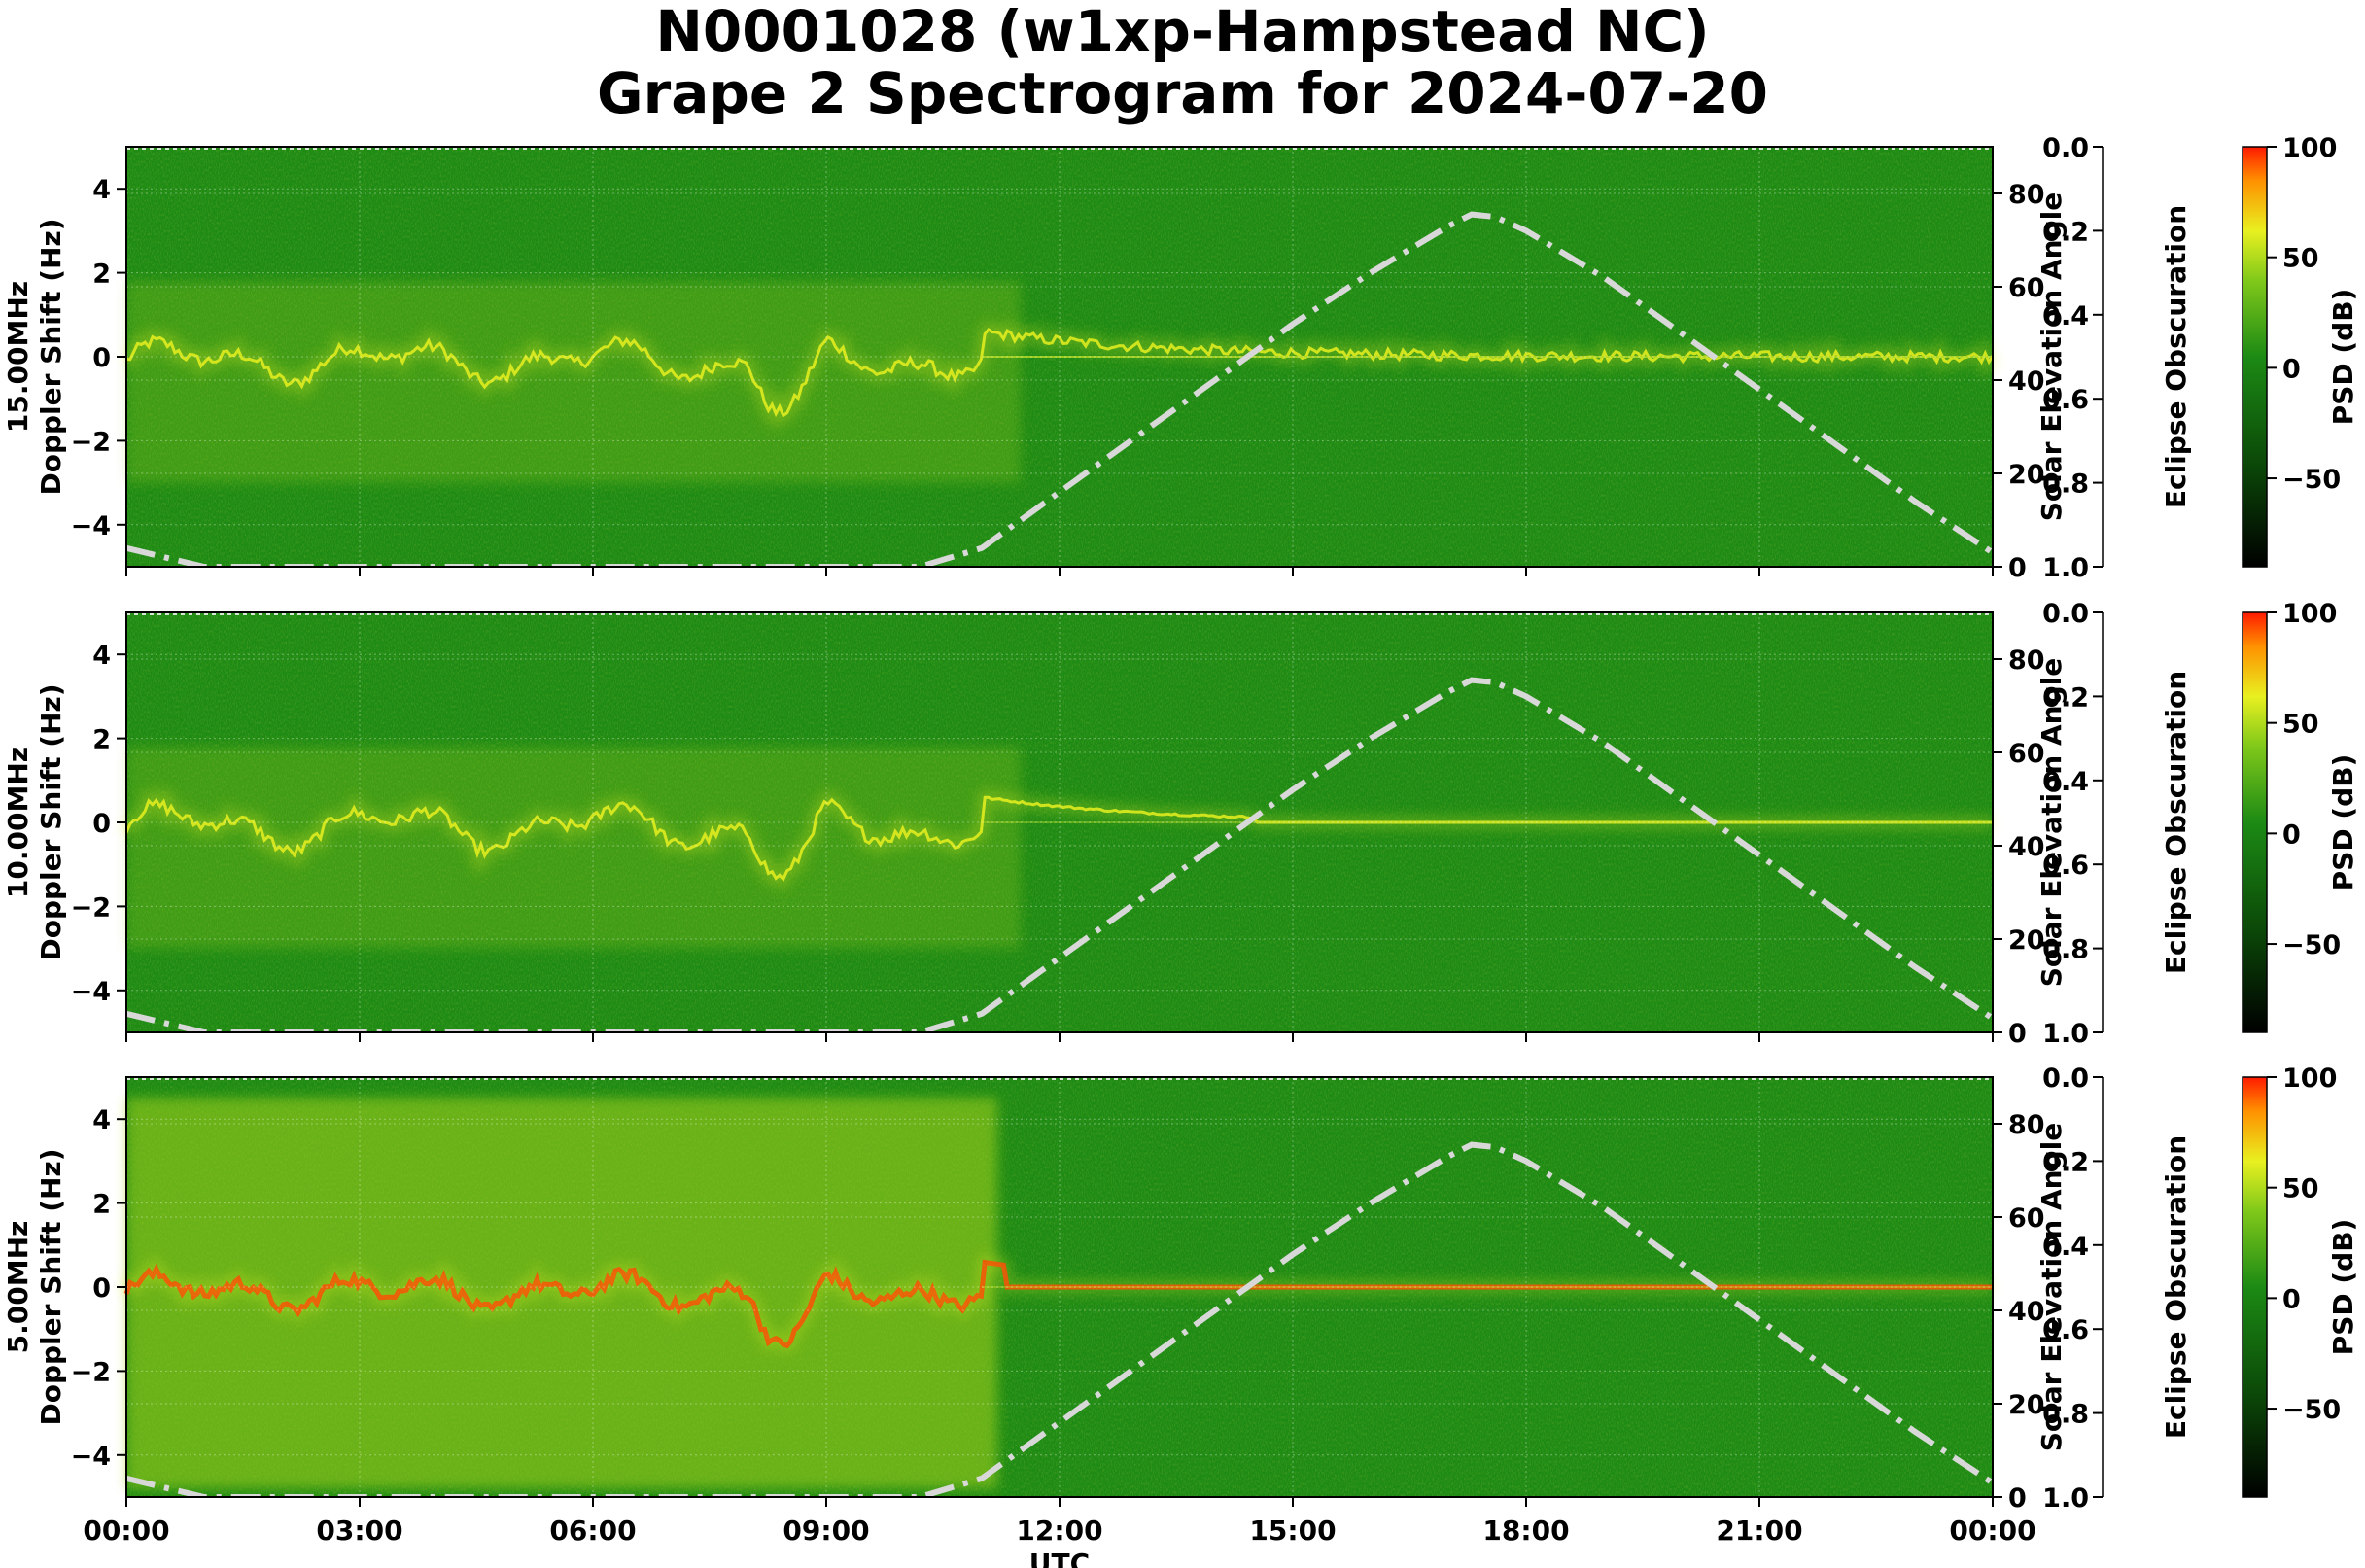 The height and width of the screenshot is (1568, 2365). Describe the element at coordinates (1182, 32) in the screenshot. I see `title-line-1: N0001028 (w1xp-Hampstead NC)` at that location.